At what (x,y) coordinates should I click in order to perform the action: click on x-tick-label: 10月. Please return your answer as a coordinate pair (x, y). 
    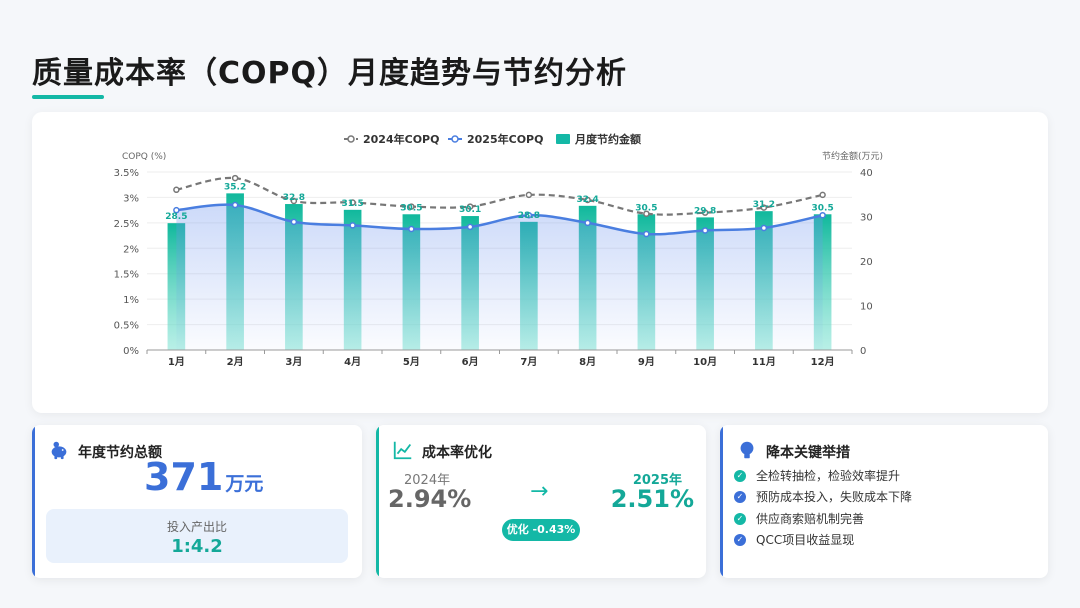
    Looking at the image, I should click on (705, 362).